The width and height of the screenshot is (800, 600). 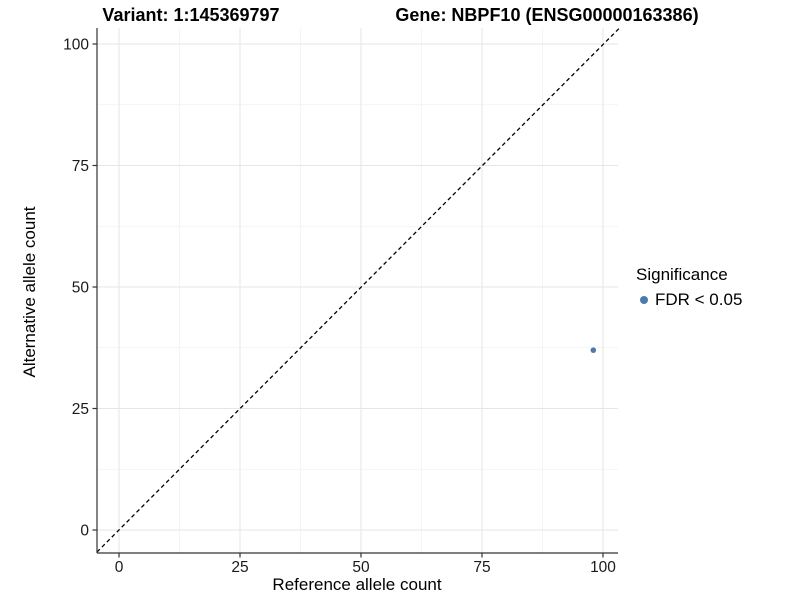 What do you see at coordinates (361, 567) in the screenshot?
I see `x-tick-label: 50` at bounding box center [361, 567].